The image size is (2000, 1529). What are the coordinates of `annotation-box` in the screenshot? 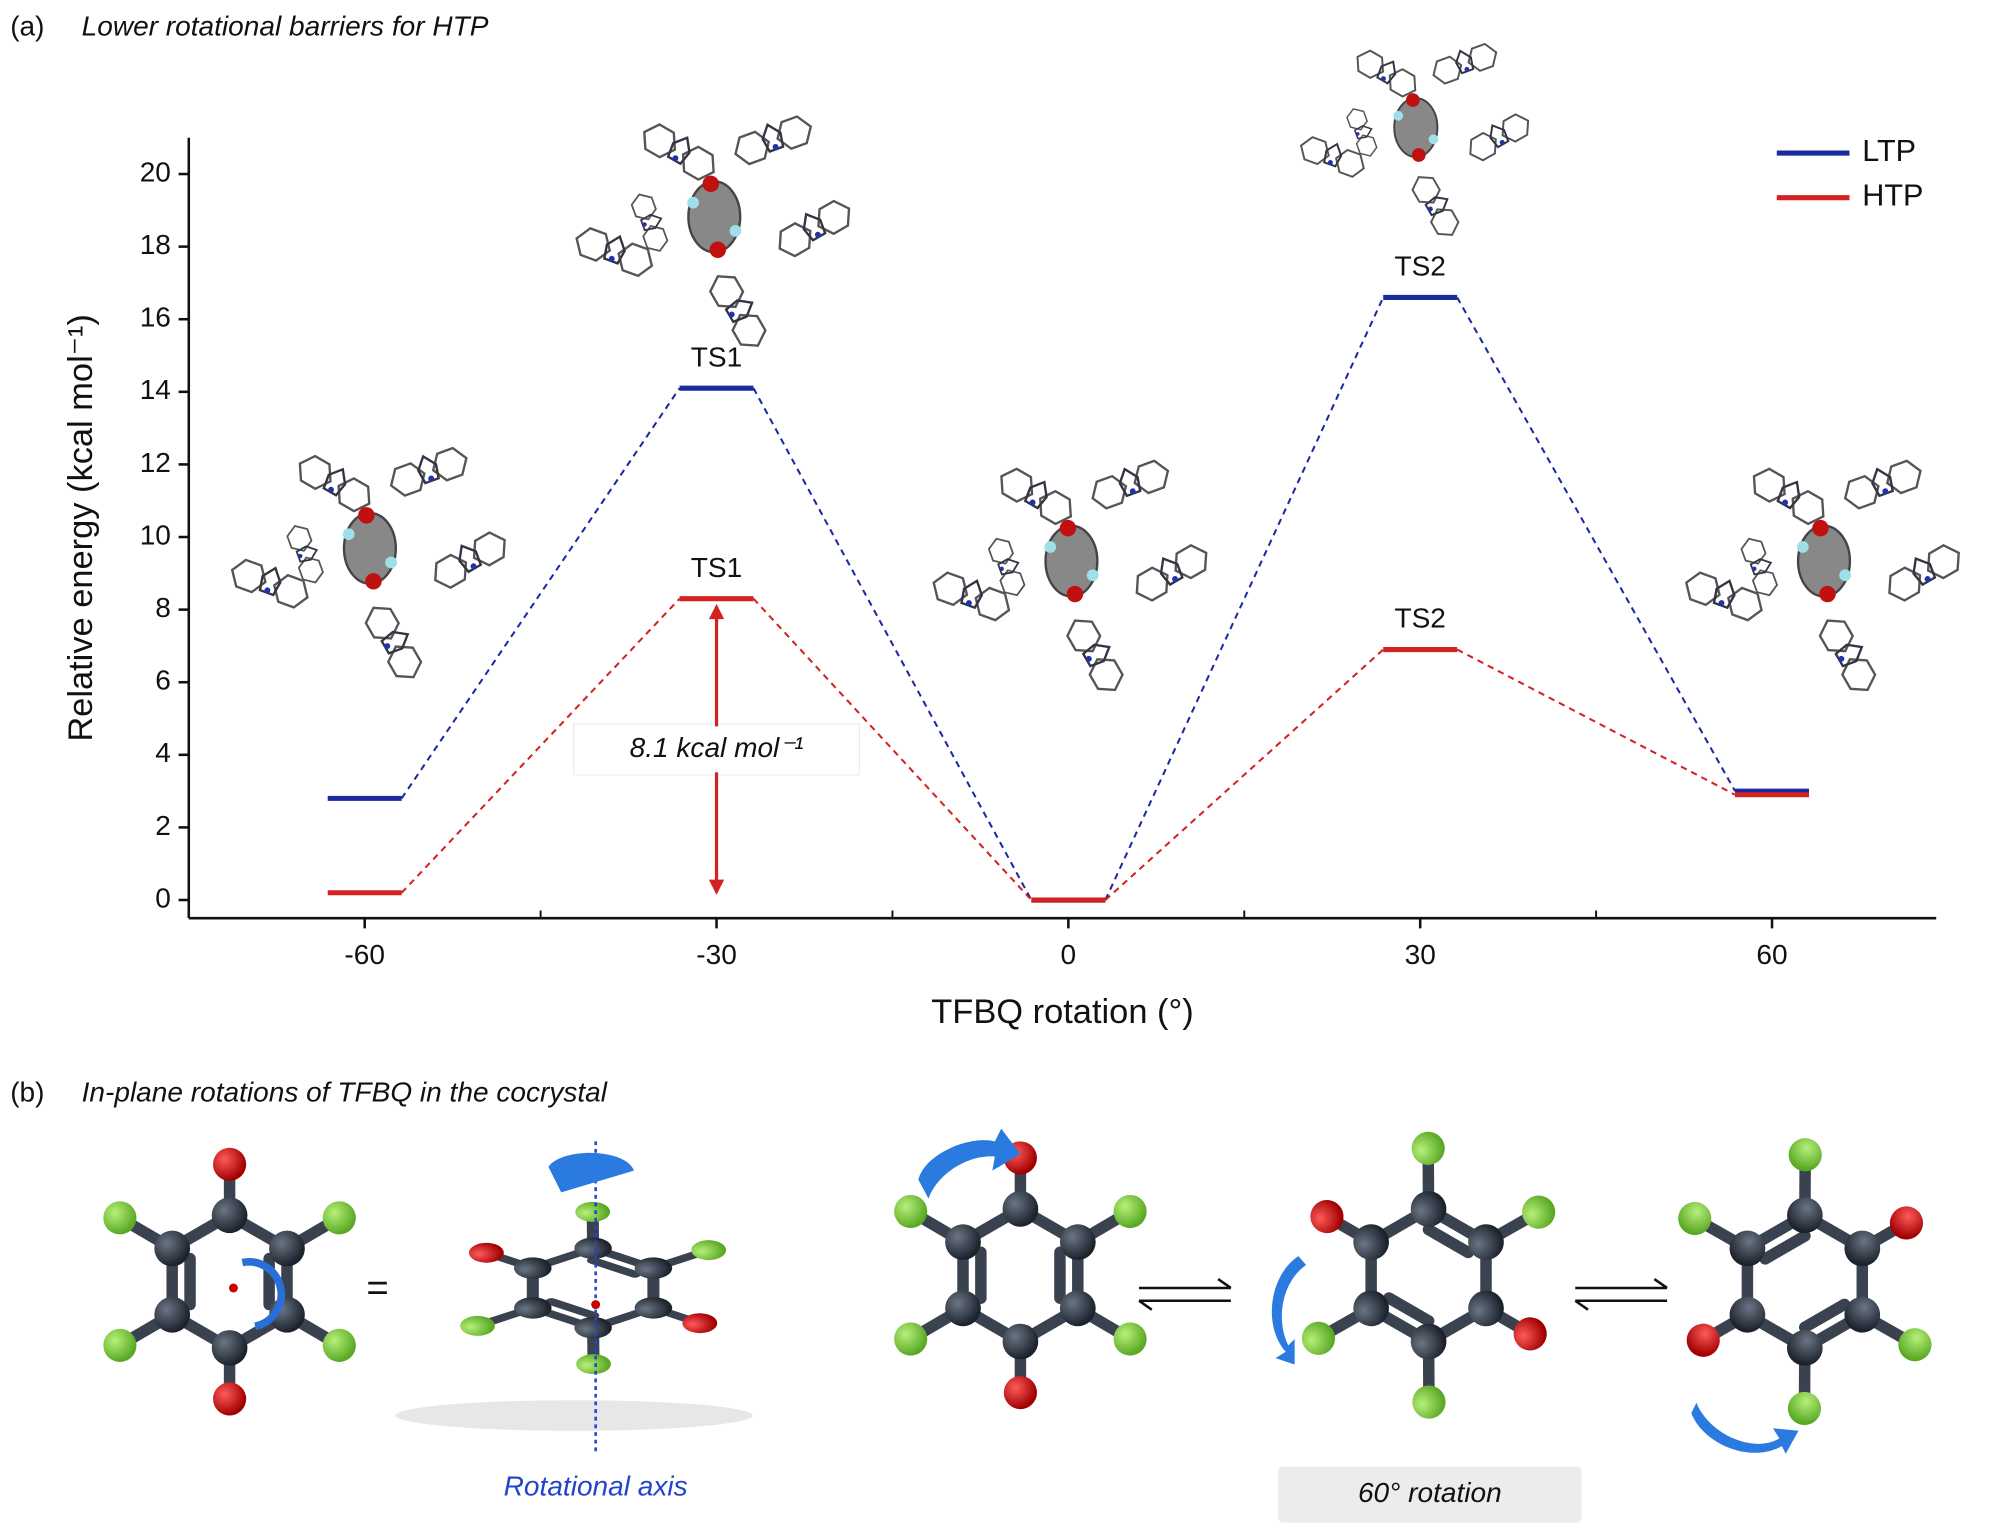 It's located at (716, 749).